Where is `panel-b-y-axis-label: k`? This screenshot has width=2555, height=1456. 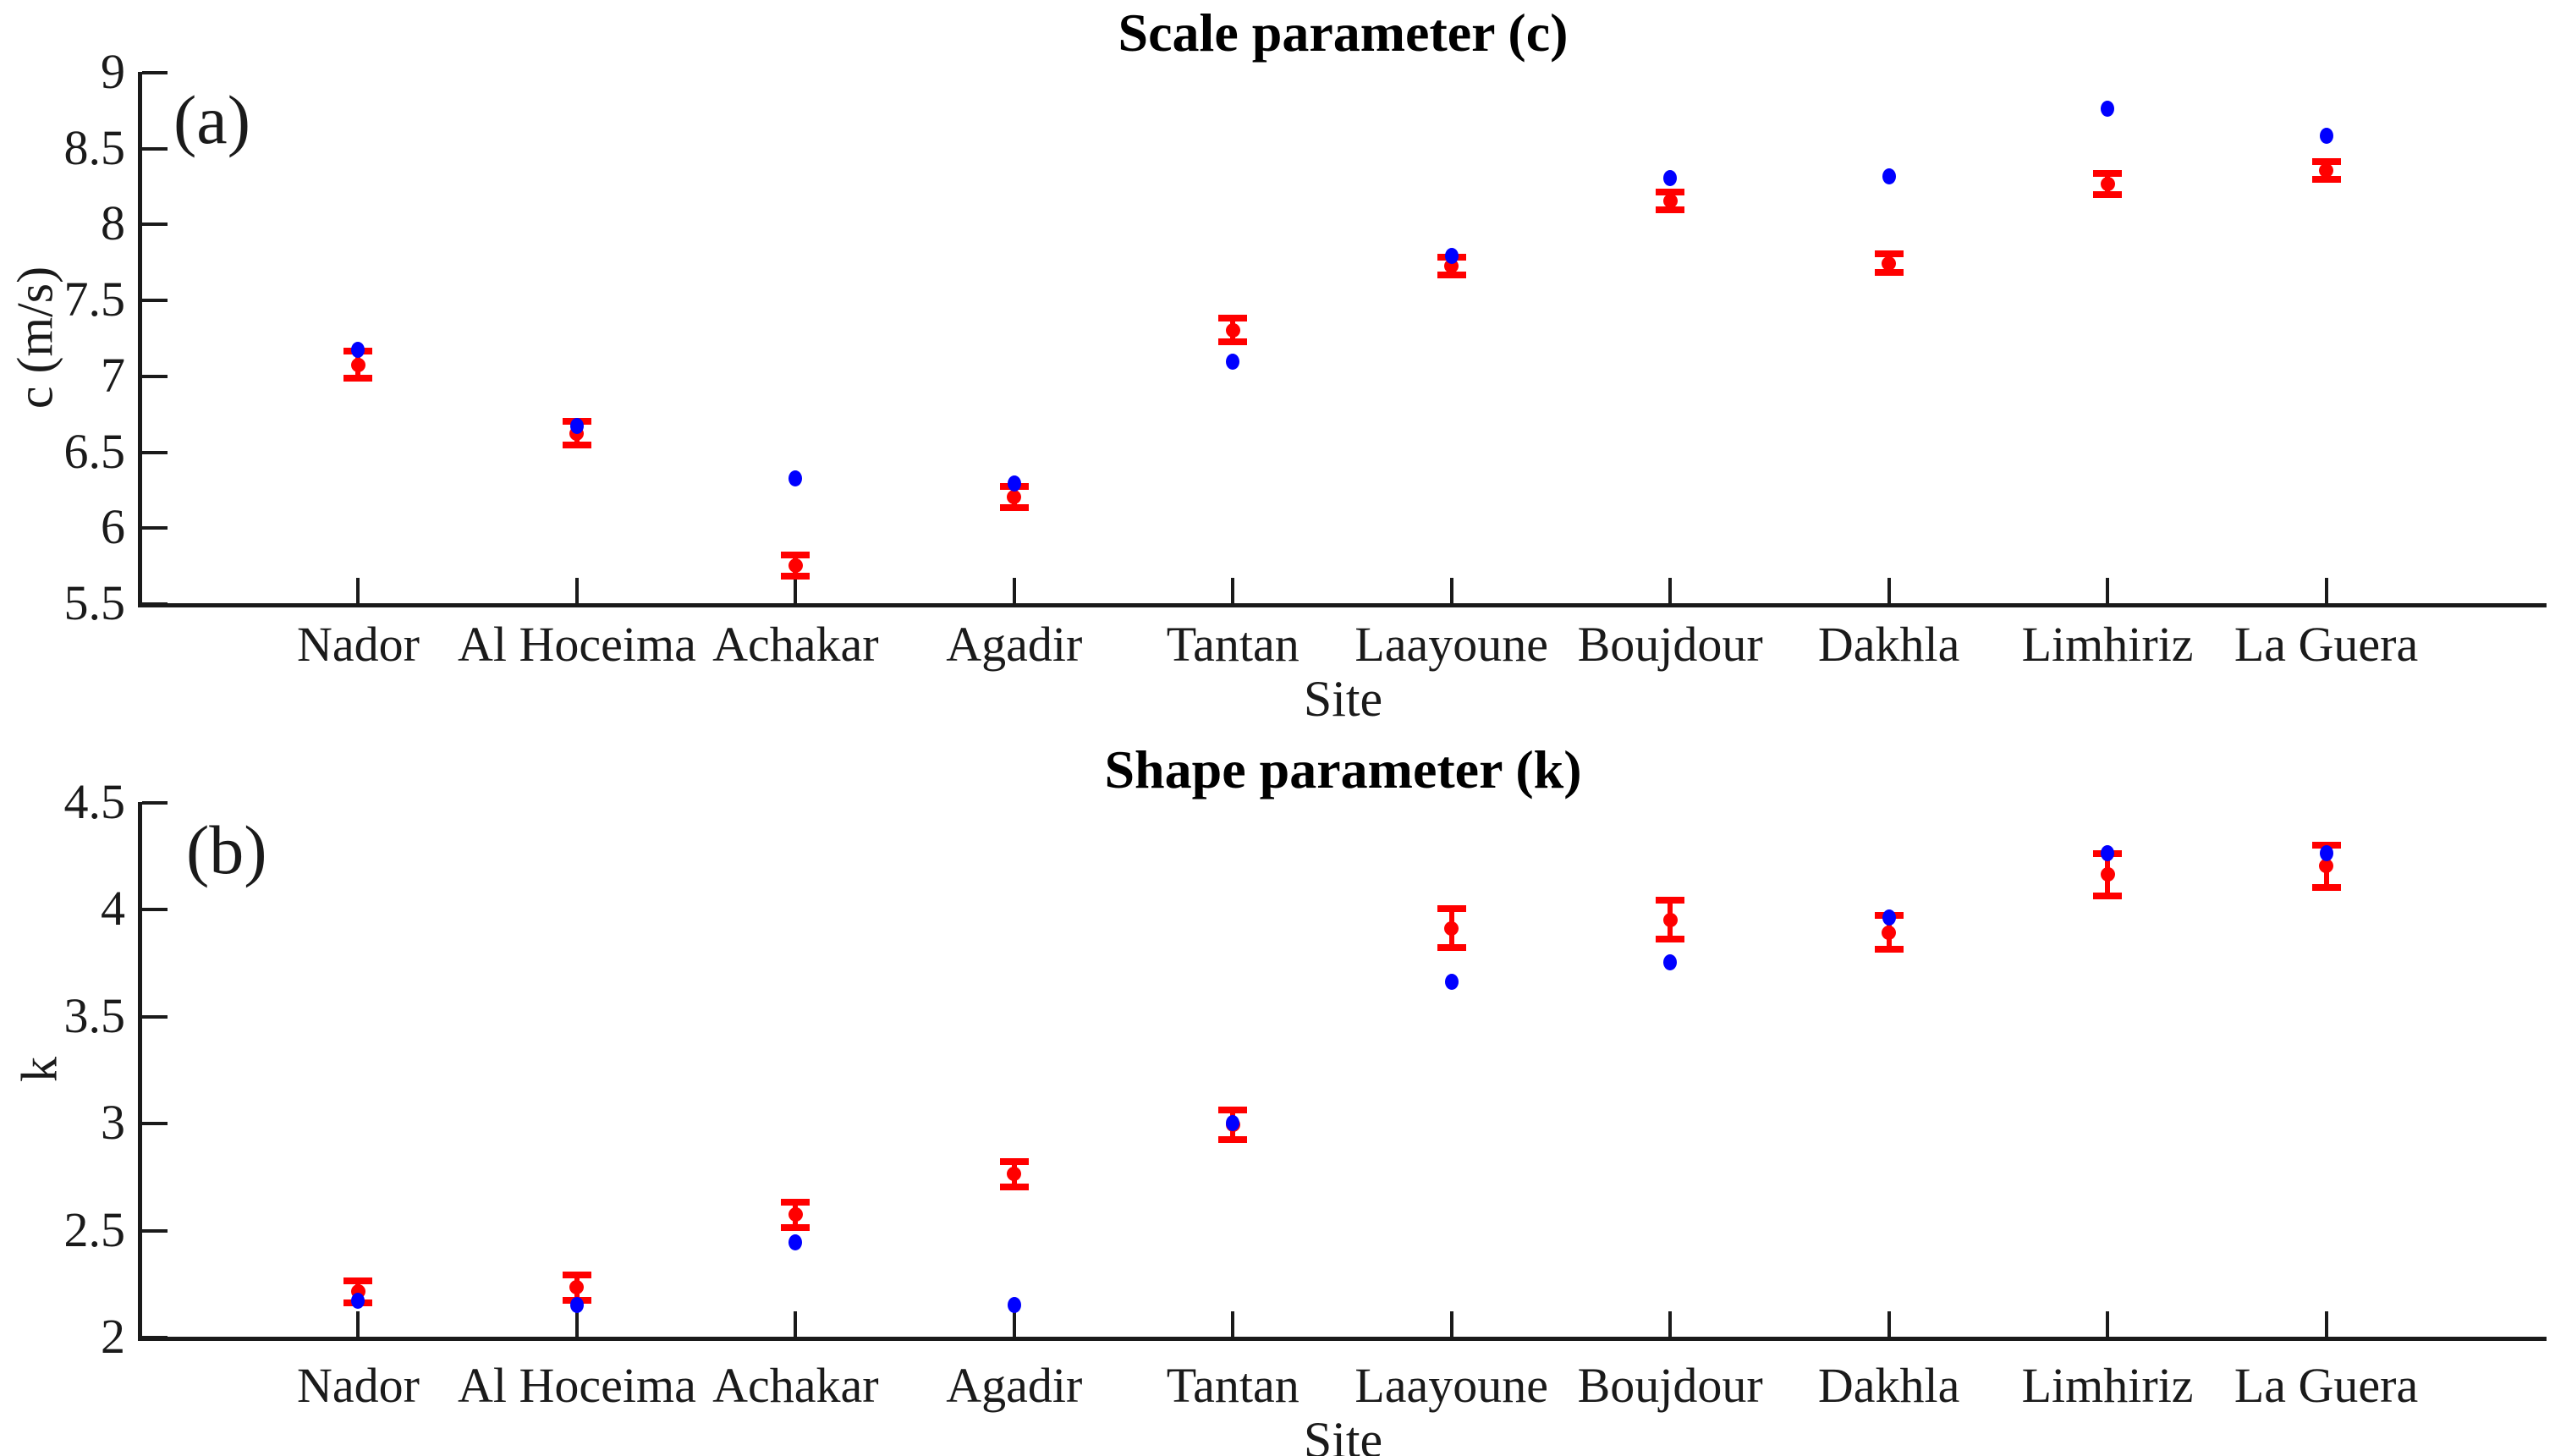 panel-b-y-axis-label: k is located at coordinates (39, 1069).